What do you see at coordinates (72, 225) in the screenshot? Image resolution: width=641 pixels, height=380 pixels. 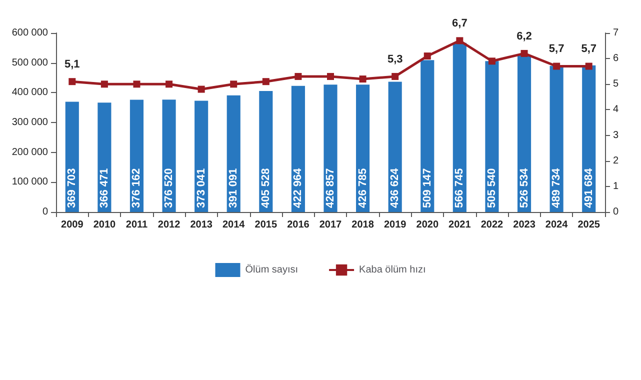 I see `x-tick-label: 2009` at bounding box center [72, 225].